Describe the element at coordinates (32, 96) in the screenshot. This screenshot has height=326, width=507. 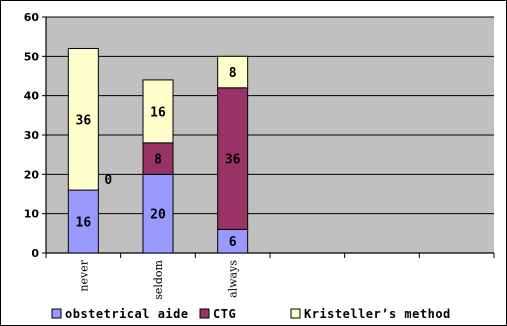
I see `y-tick-label: 40` at that location.